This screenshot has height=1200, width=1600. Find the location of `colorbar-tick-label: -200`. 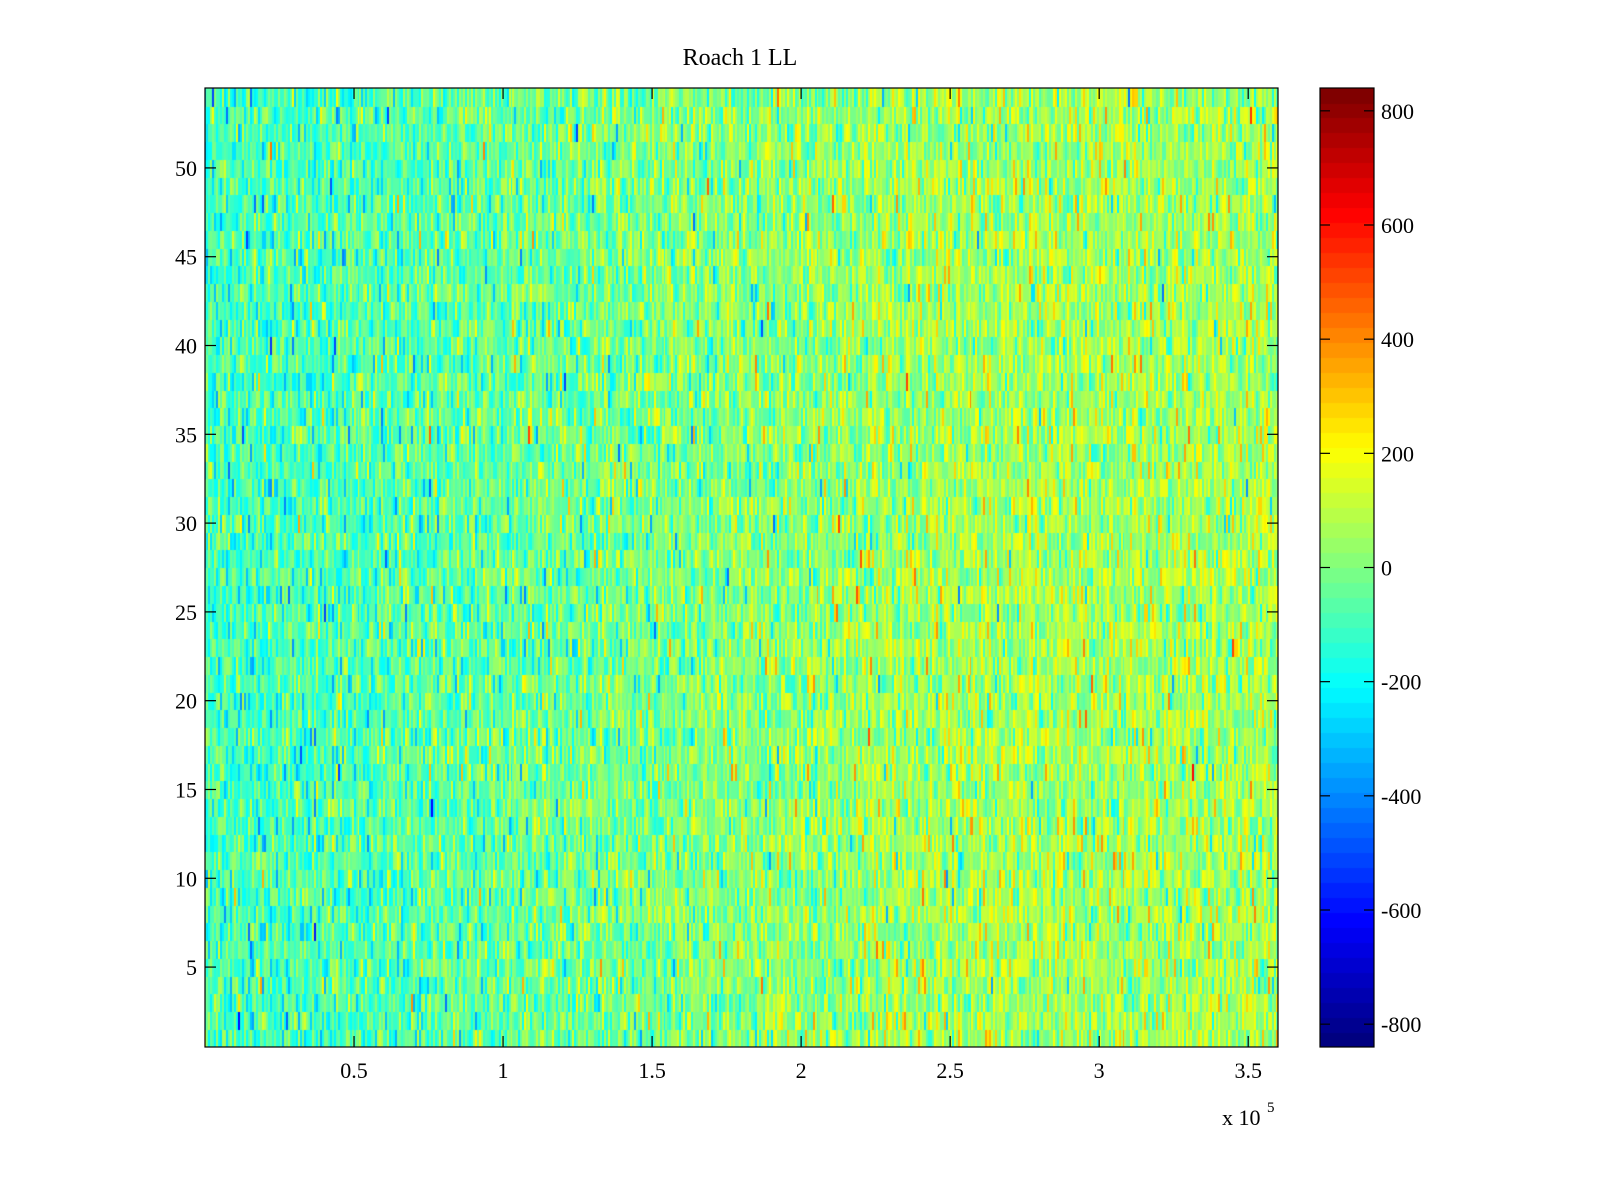

colorbar-tick-label: -200 is located at coordinates (1401, 682).